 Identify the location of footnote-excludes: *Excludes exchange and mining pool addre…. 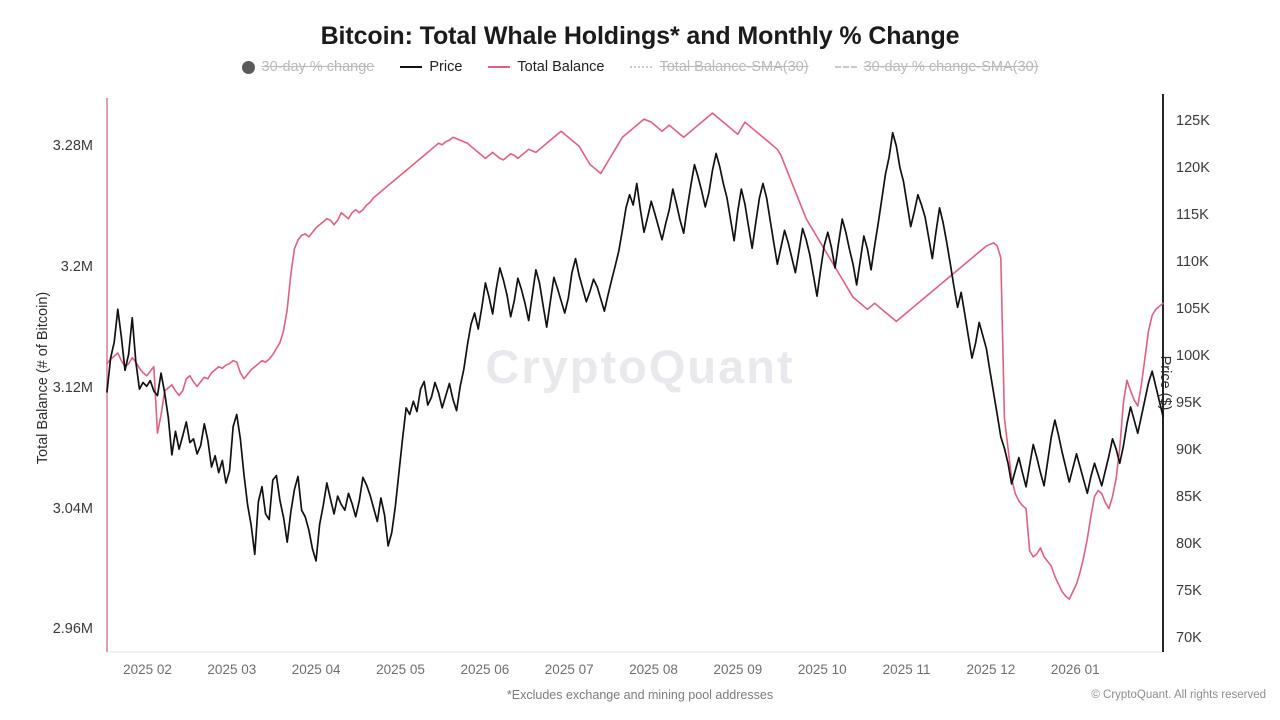
(640, 695).